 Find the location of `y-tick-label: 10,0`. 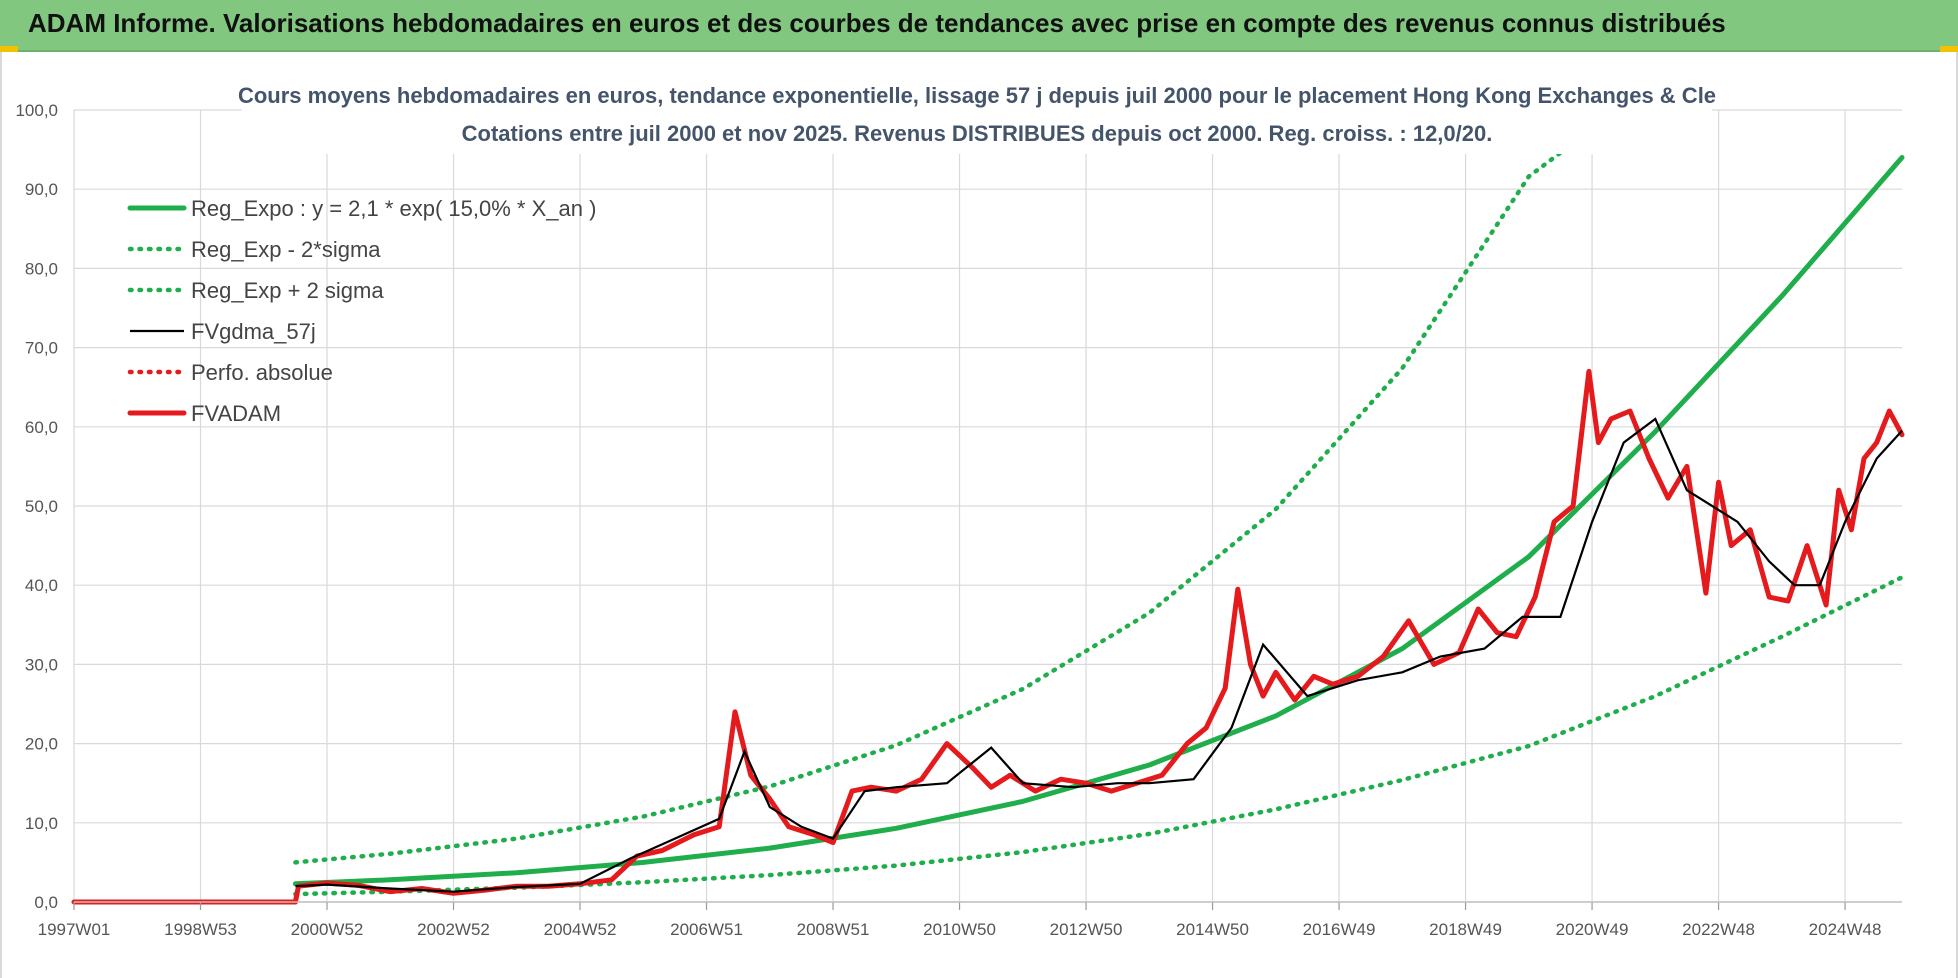

y-tick-label: 10,0 is located at coordinates (41, 823).